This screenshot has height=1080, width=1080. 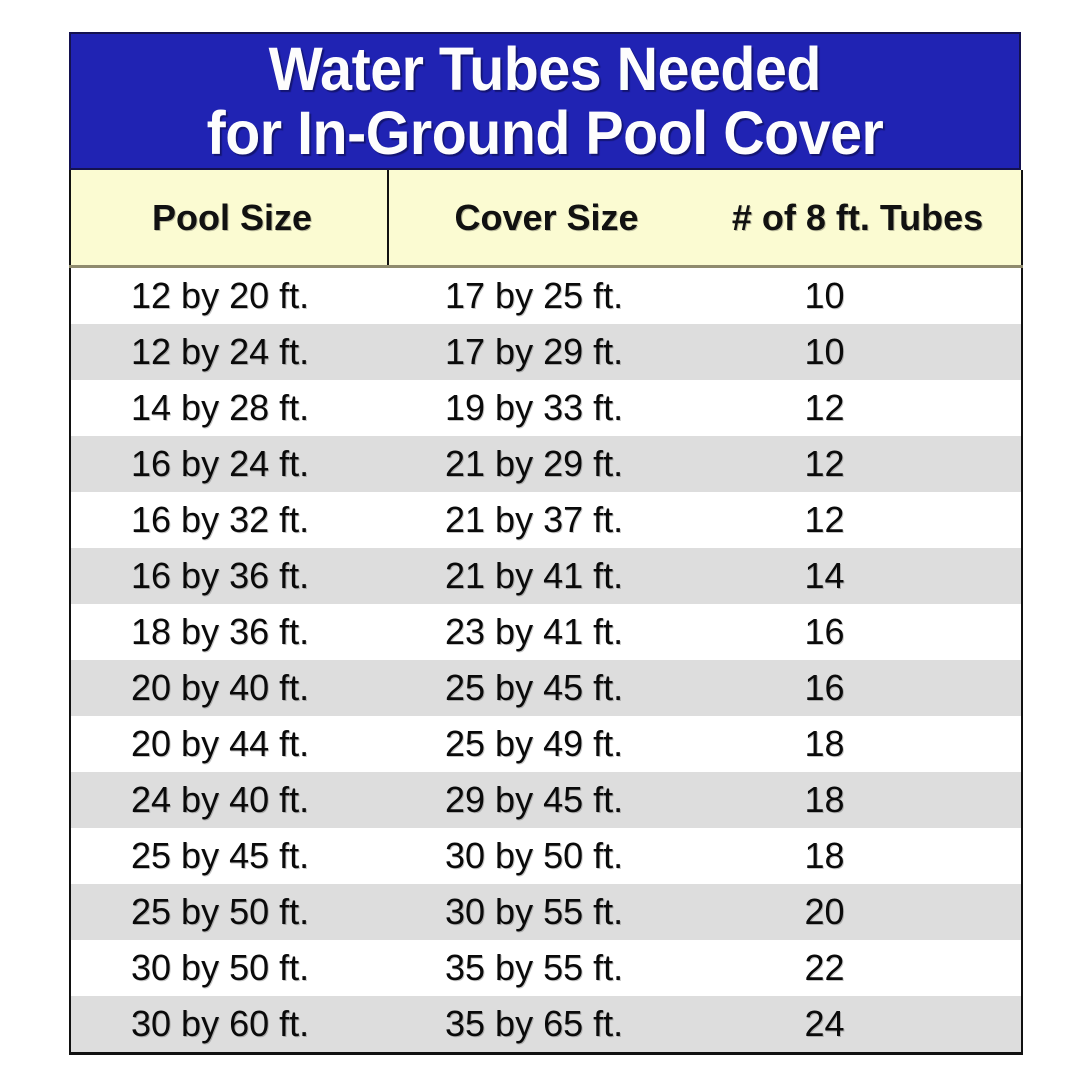 I want to click on cell-pool-size: 30 by 50 ft., so click(x=228, y=968).